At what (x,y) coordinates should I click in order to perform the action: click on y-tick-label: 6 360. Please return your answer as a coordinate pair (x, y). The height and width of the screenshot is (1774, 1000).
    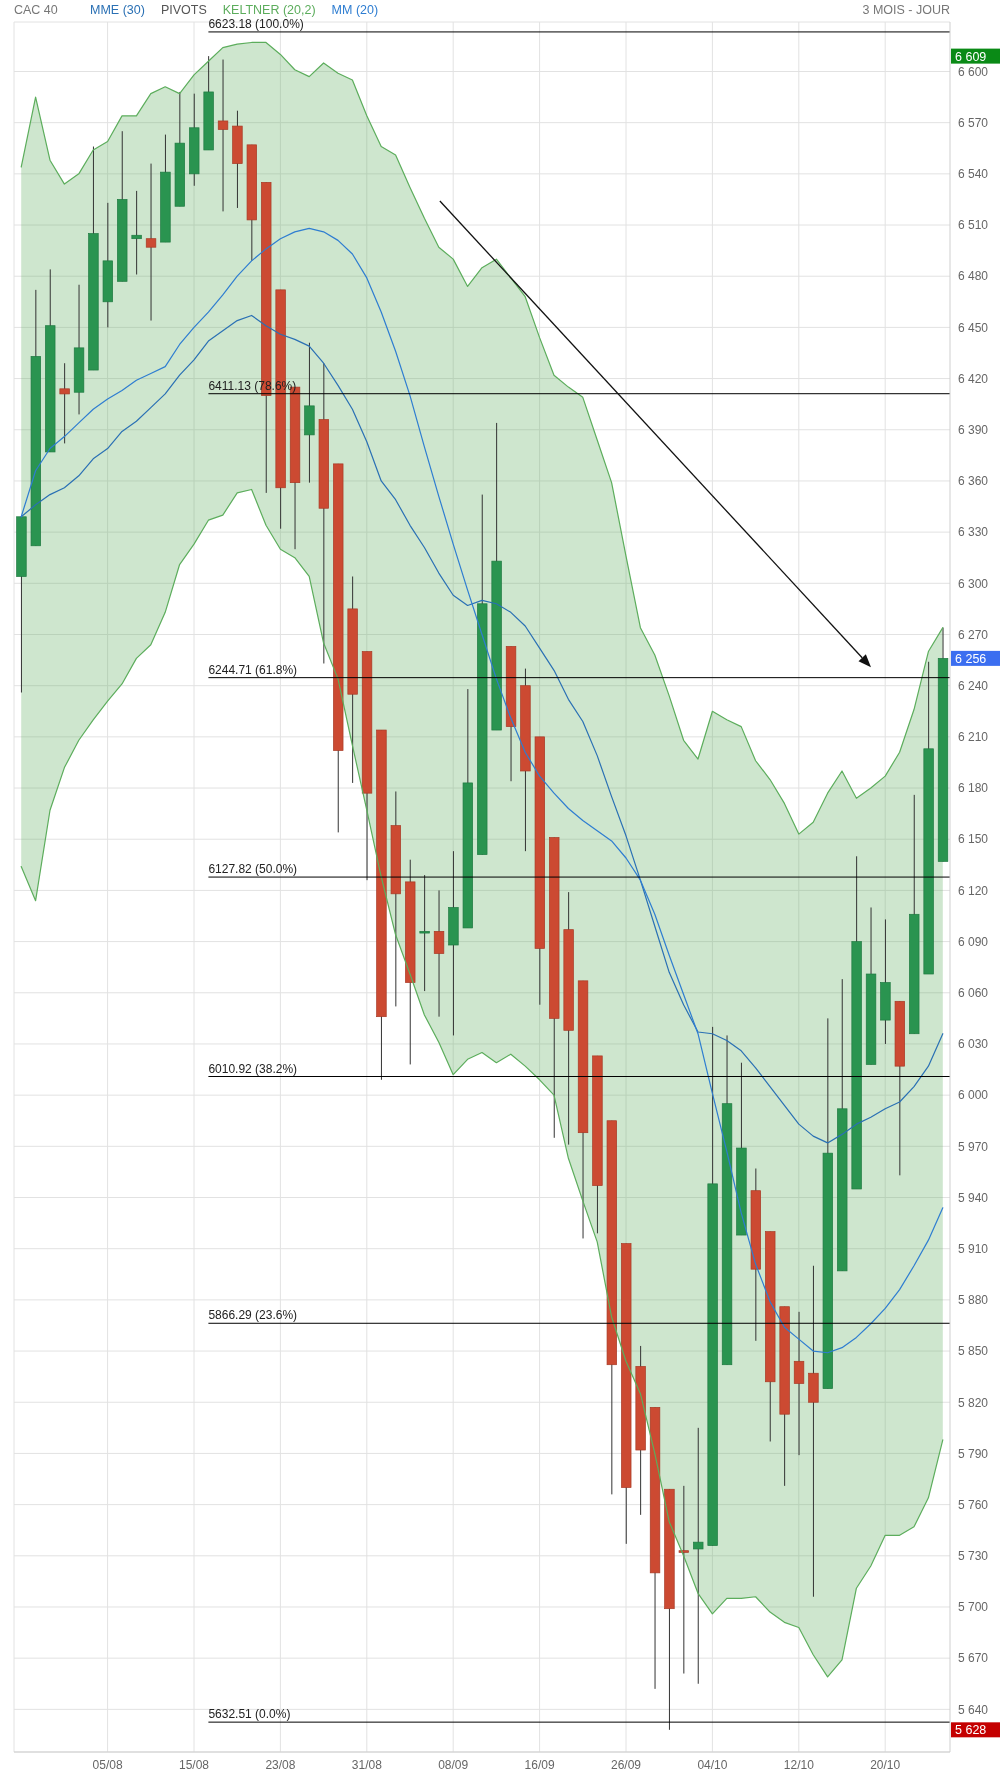
    Looking at the image, I should click on (973, 481).